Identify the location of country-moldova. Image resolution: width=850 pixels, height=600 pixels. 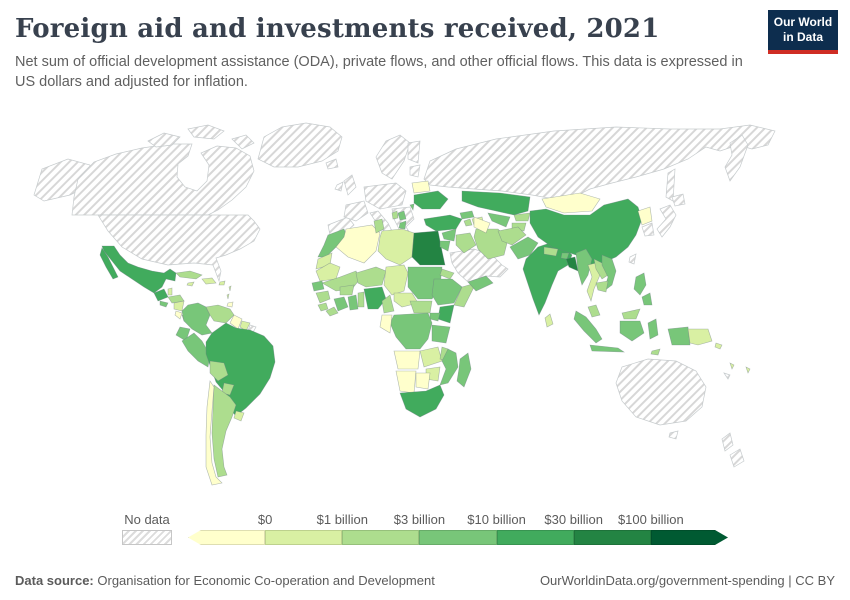
(412, 207).